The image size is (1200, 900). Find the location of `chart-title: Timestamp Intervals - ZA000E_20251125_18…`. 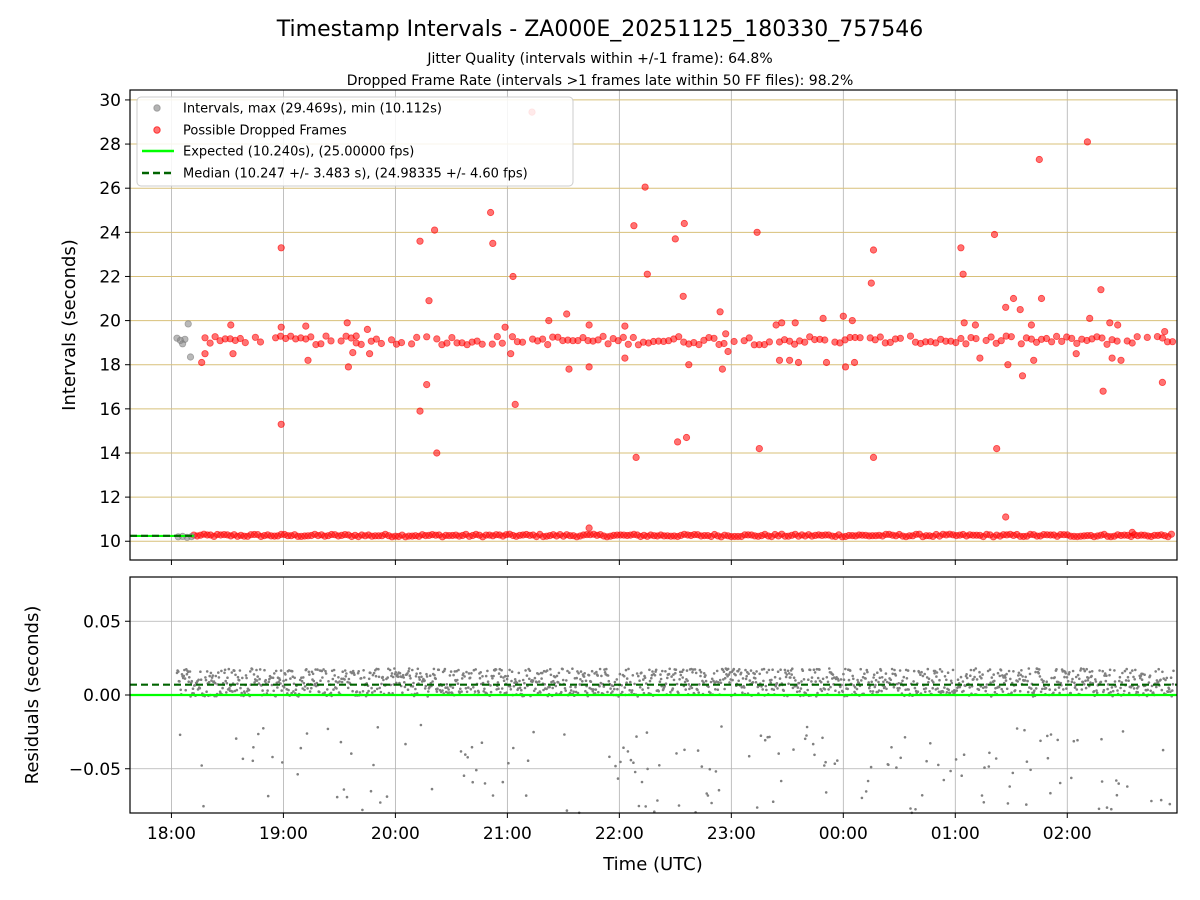

chart-title: Timestamp Intervals - ZA000E_20251125_18… is located at coordinates (599, 29).